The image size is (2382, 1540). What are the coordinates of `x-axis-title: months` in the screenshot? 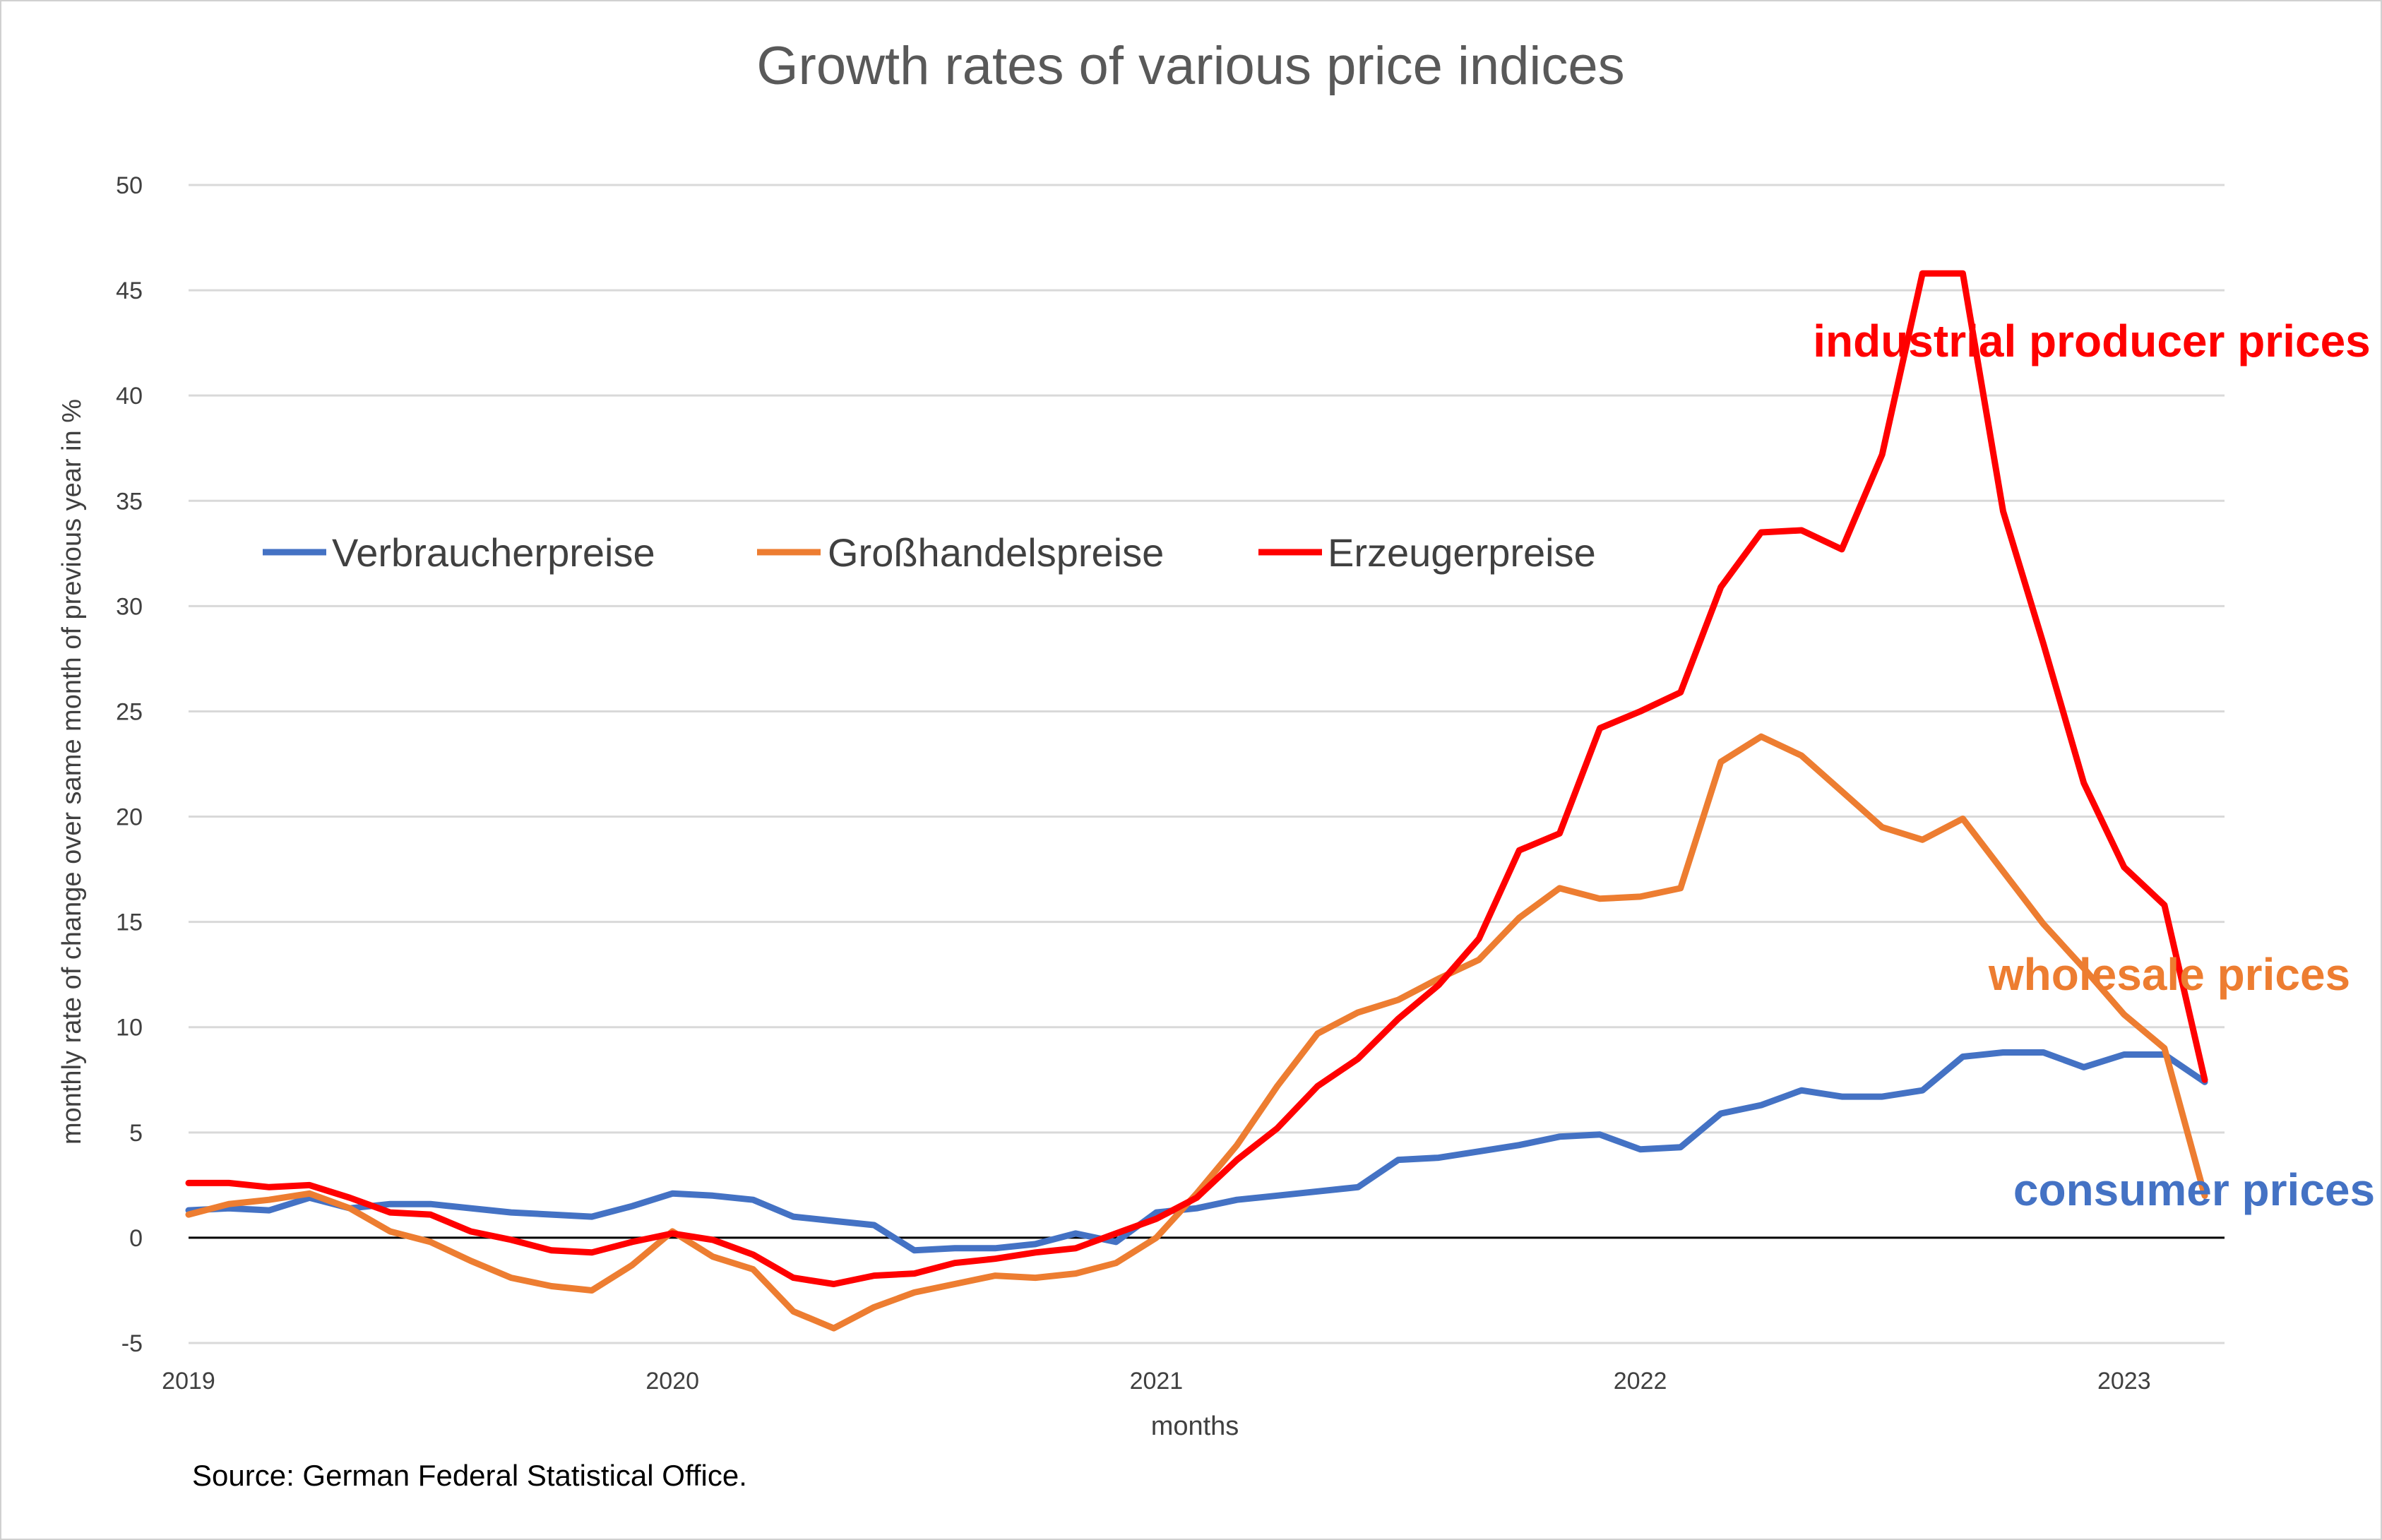 It's located at (1195, 1426).